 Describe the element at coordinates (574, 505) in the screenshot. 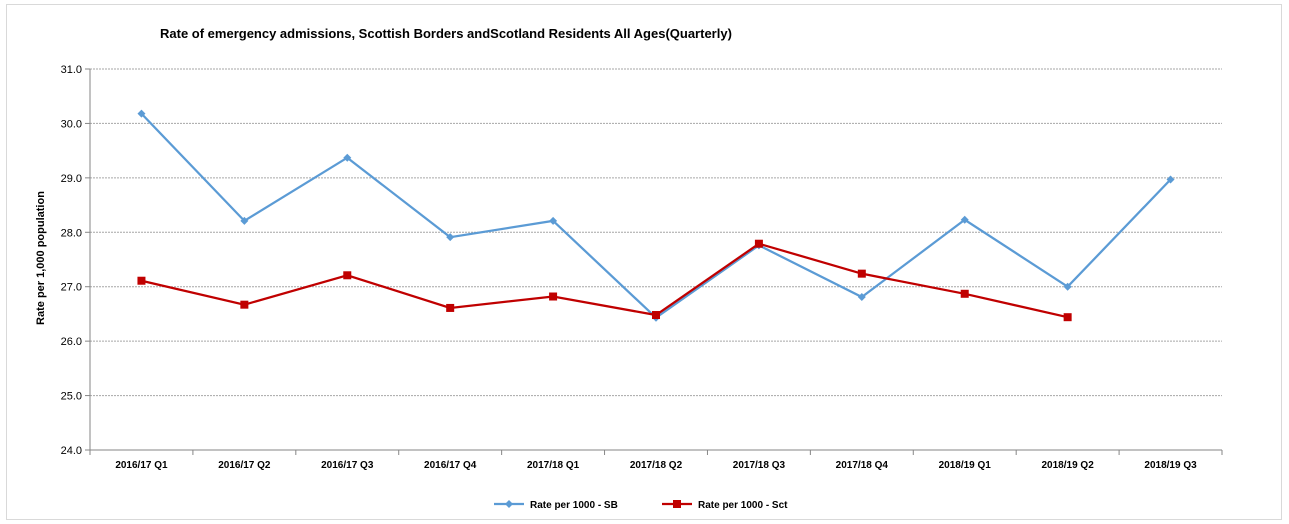

I see `legend-label: Rate per 1000 - SB` at that location.